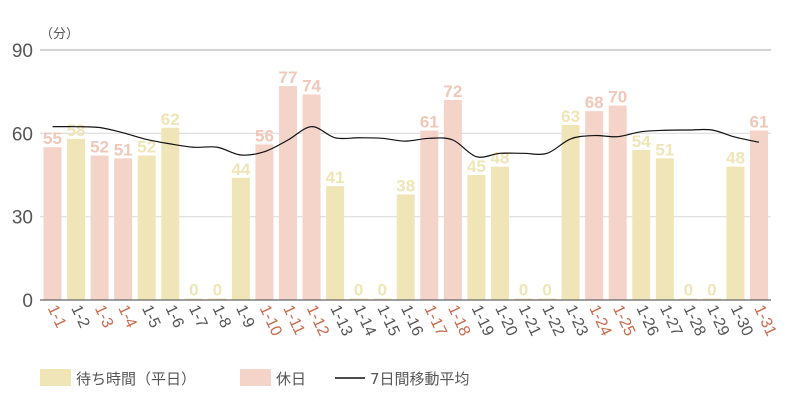 Image resolution: width=800 pixels, height=400 pixels. Describe the element at coordinates (670, 321) in the screenshot. I see `x-tick-label: 1-27` at that location.